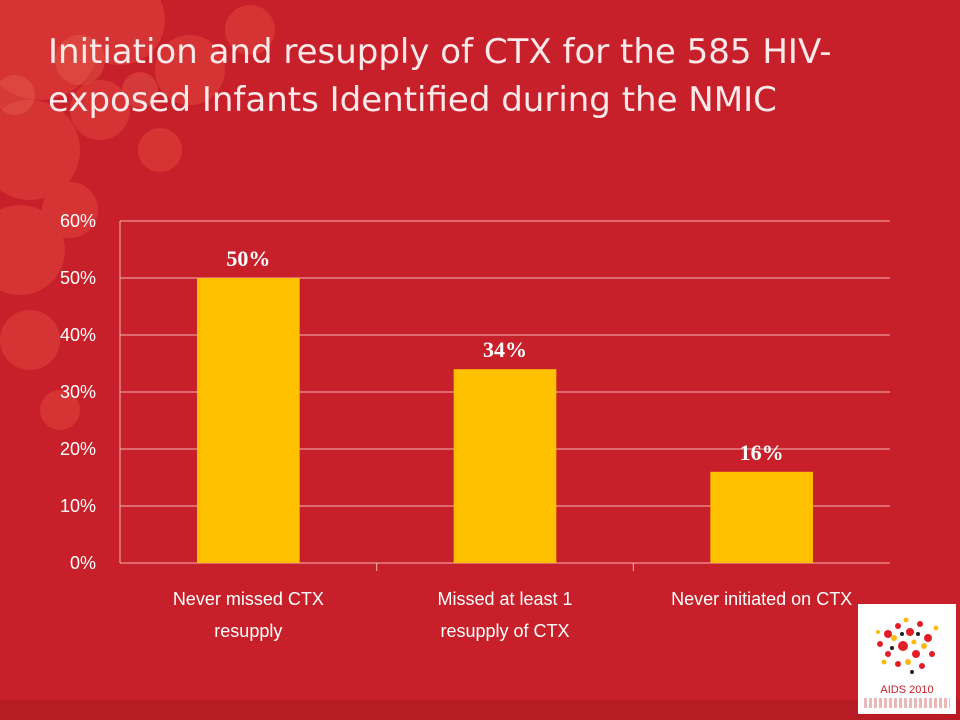 This screenshot has width=960, height=720. I want to click on logo-text: AIDS 2010, so click(907, 690).